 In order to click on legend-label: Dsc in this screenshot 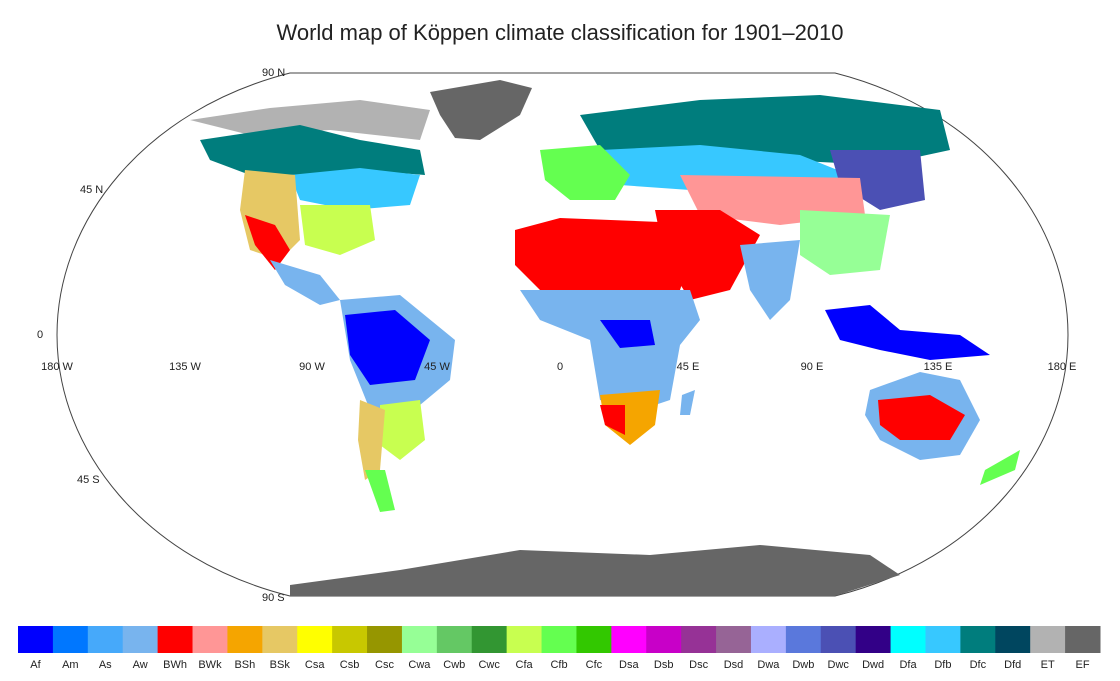, I will do `click(698, 665)`.